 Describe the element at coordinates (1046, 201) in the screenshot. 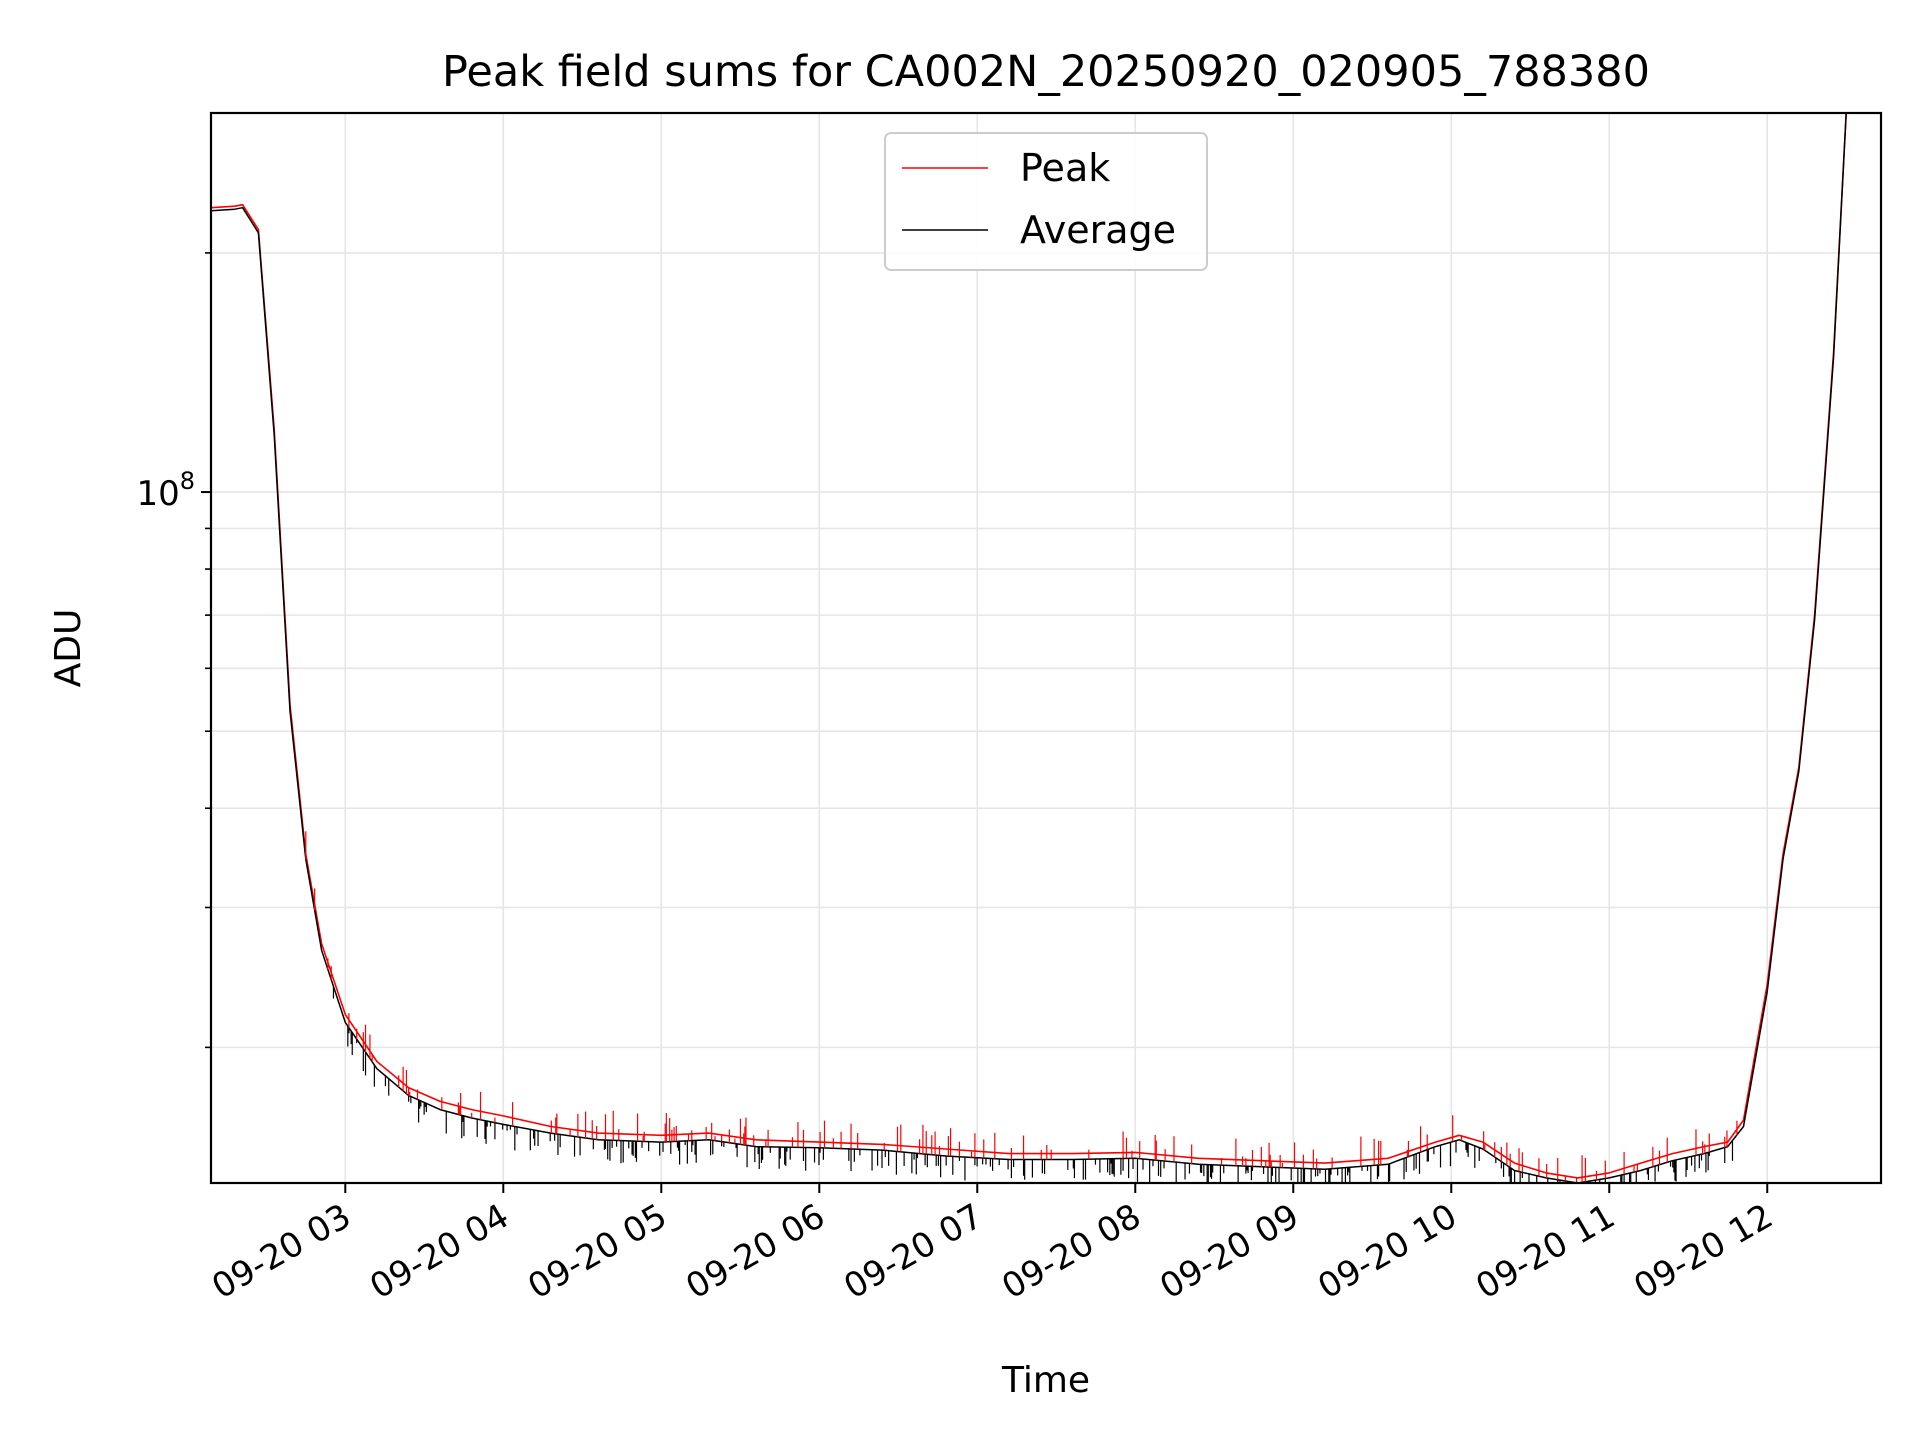

I see `legend: Peak Average` at that location.